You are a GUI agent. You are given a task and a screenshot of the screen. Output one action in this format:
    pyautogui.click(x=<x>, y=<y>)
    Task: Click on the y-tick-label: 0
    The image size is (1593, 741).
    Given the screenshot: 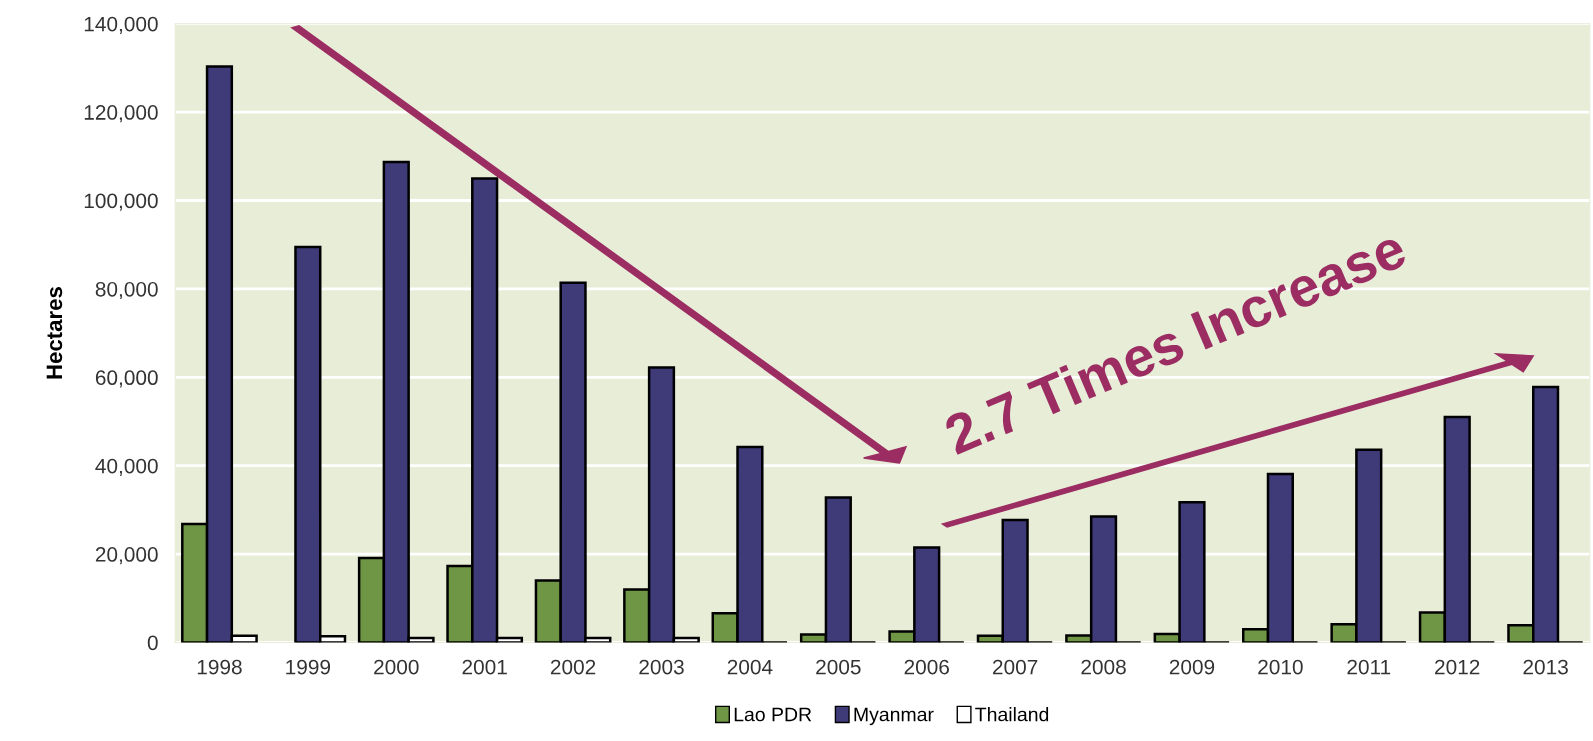 What is the action you would take?
    pyautogui.click(x=152, y=643)
    